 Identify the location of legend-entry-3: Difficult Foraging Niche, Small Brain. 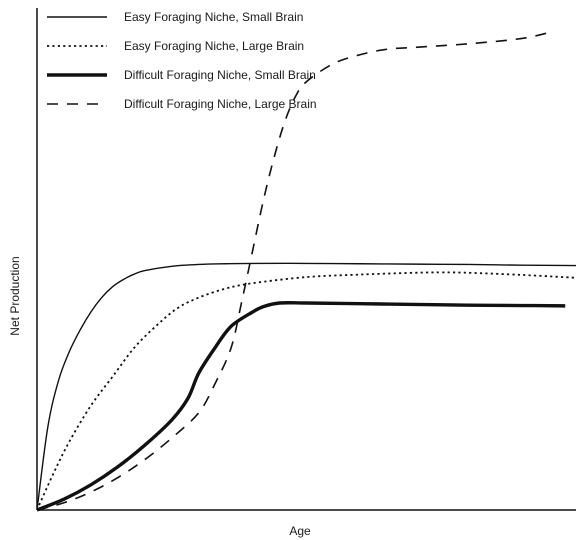
(181, 75).